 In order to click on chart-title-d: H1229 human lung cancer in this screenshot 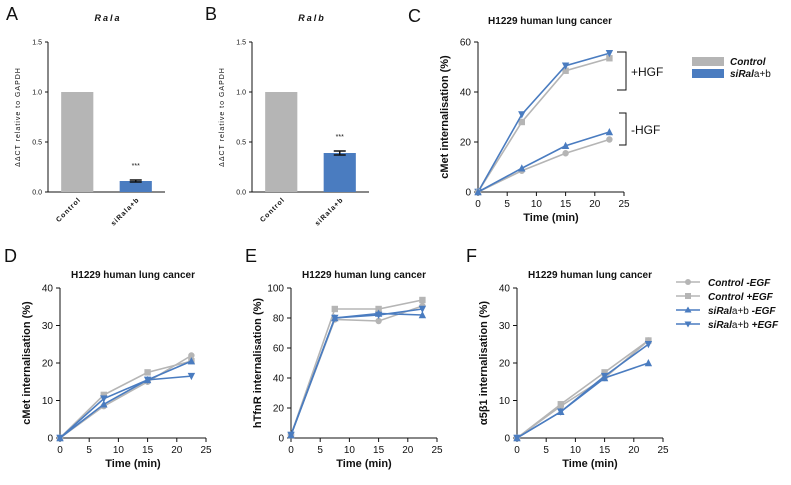, I will do `click(133, 275)`.